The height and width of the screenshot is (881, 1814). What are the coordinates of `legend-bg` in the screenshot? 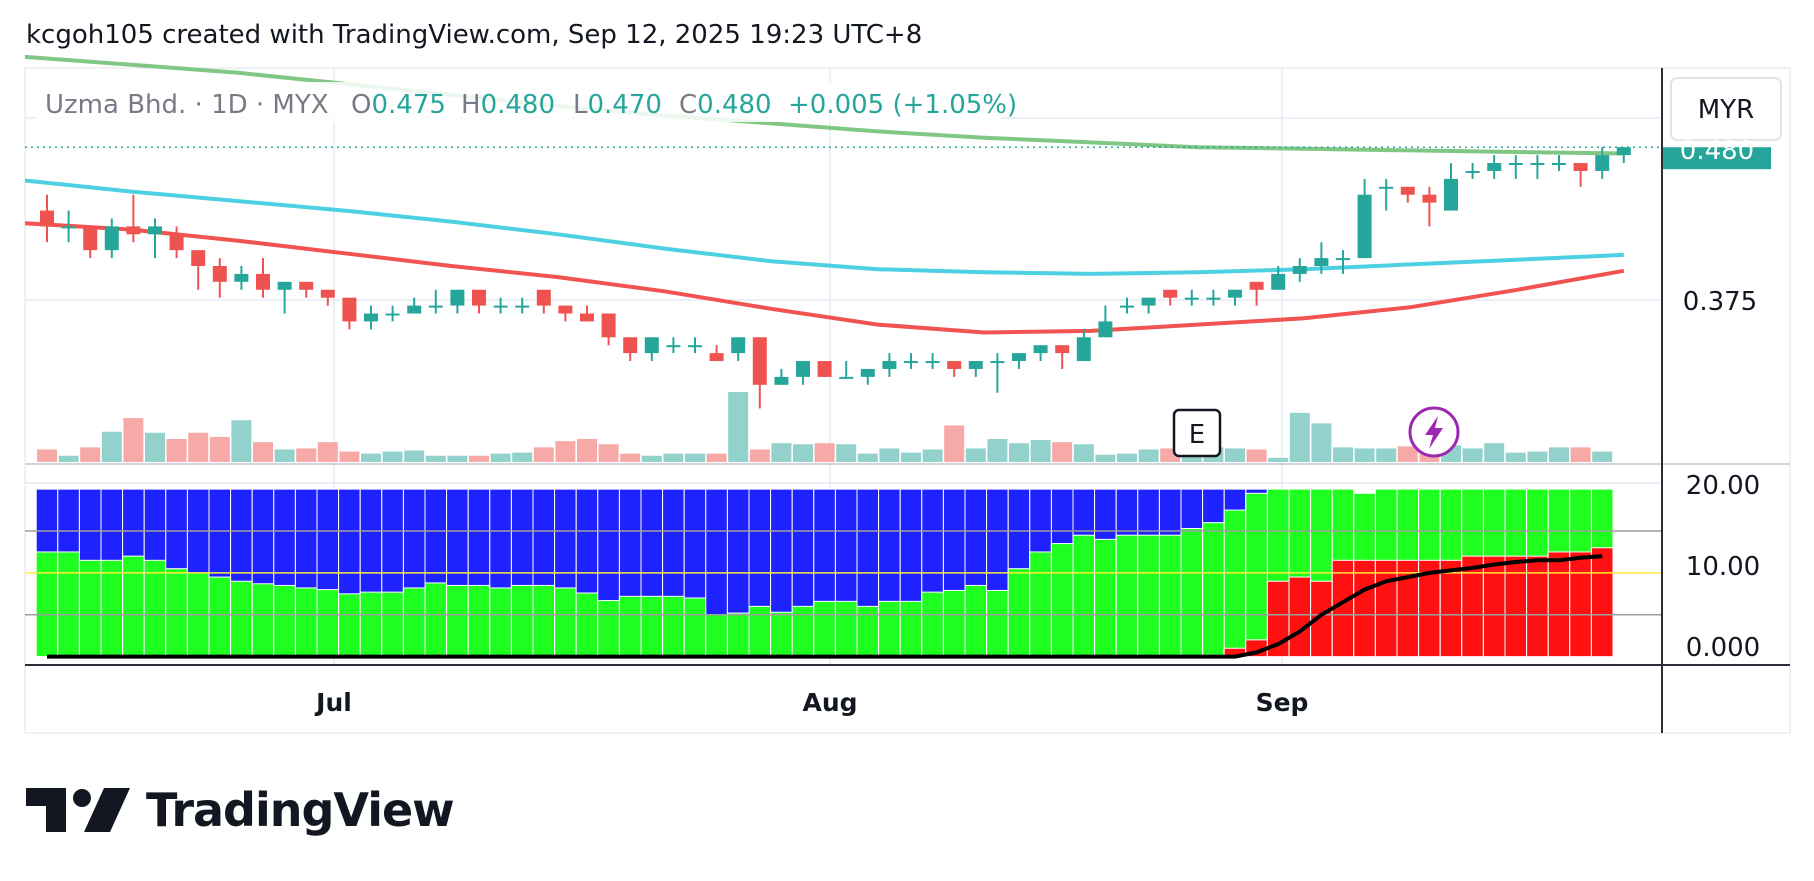 It's located at (519, 102).